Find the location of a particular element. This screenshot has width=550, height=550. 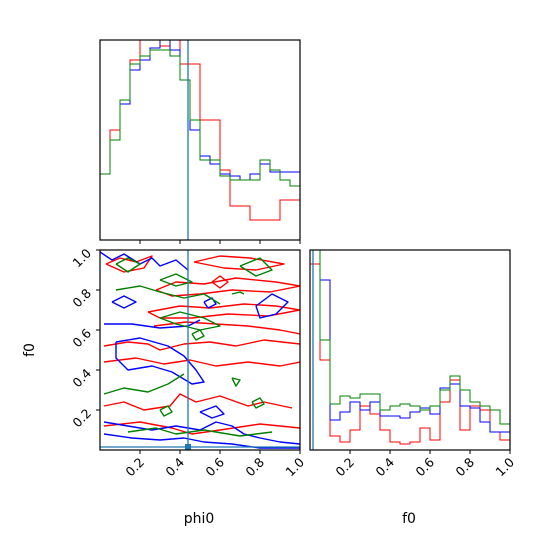

phi0-f0-truth-lines is located at coordinates (200, 350).